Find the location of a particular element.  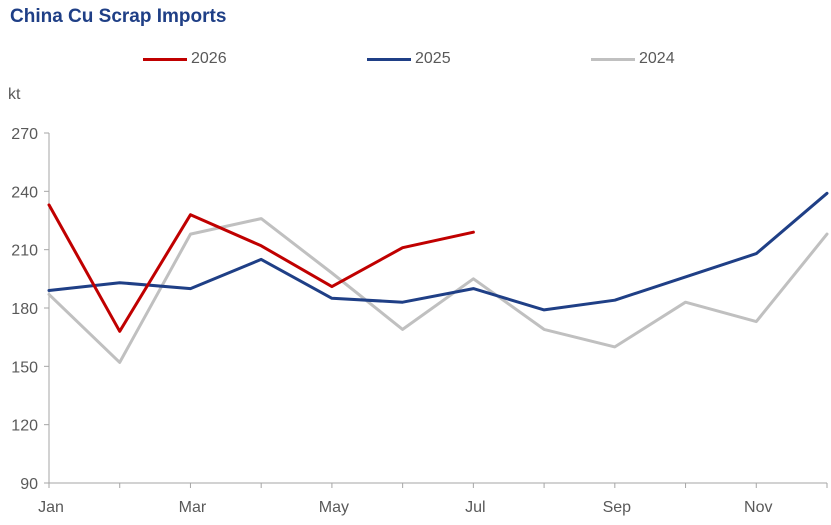

y-tick-label: 150 is located at coordinates (24, 367).